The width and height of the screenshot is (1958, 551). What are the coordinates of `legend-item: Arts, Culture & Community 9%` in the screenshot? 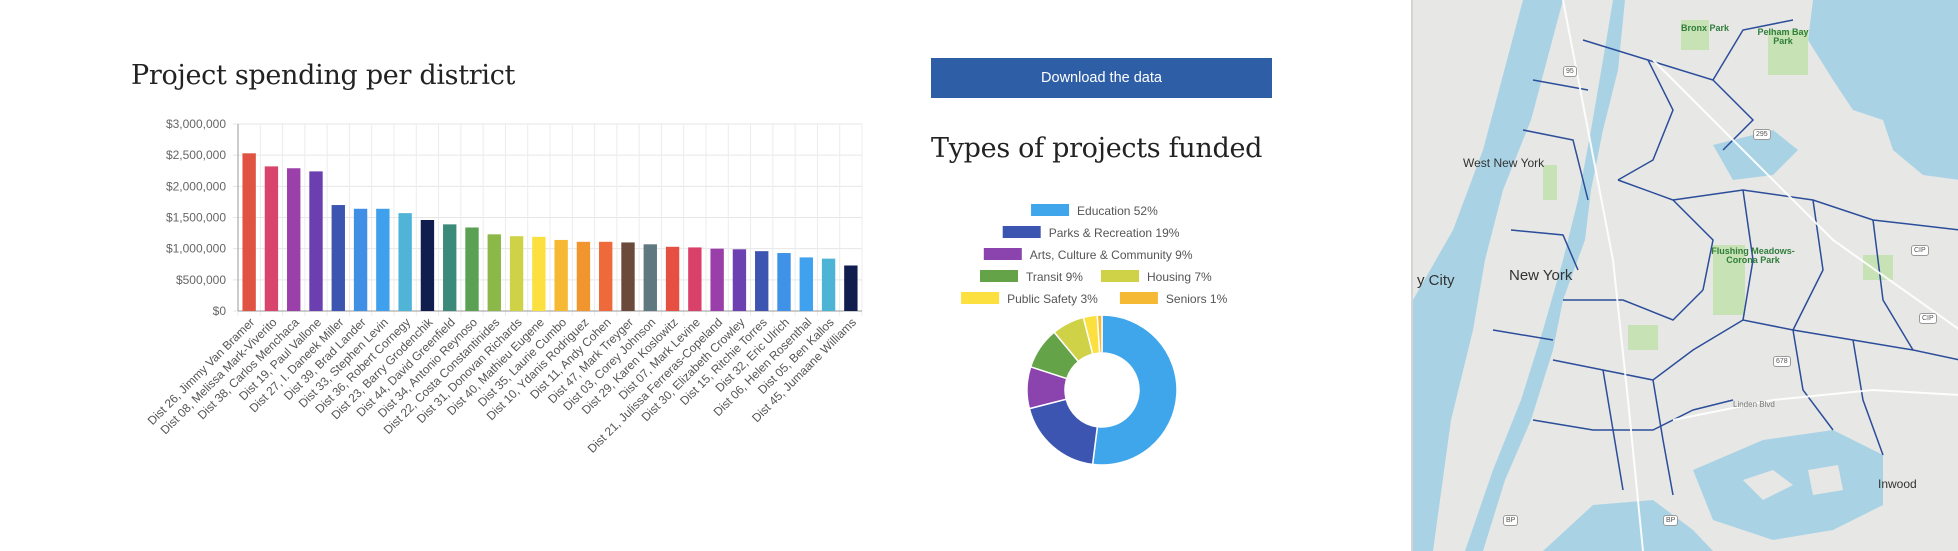 It's located at (1088, 255).